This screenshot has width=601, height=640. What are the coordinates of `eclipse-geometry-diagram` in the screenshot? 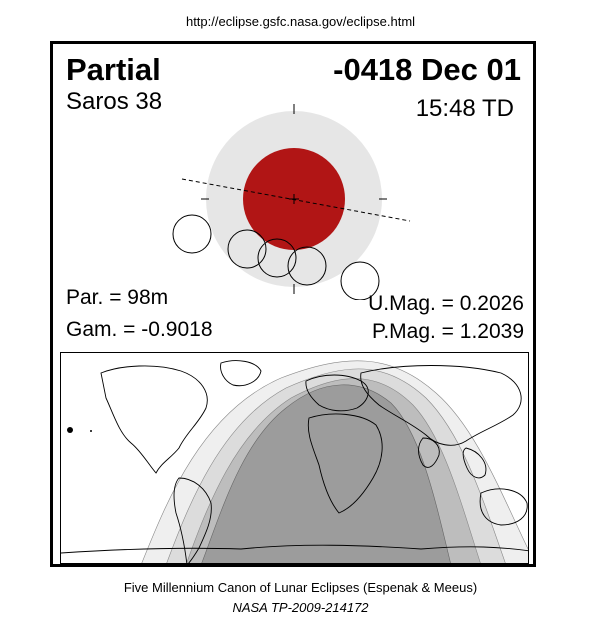 It's located at (291, 202).